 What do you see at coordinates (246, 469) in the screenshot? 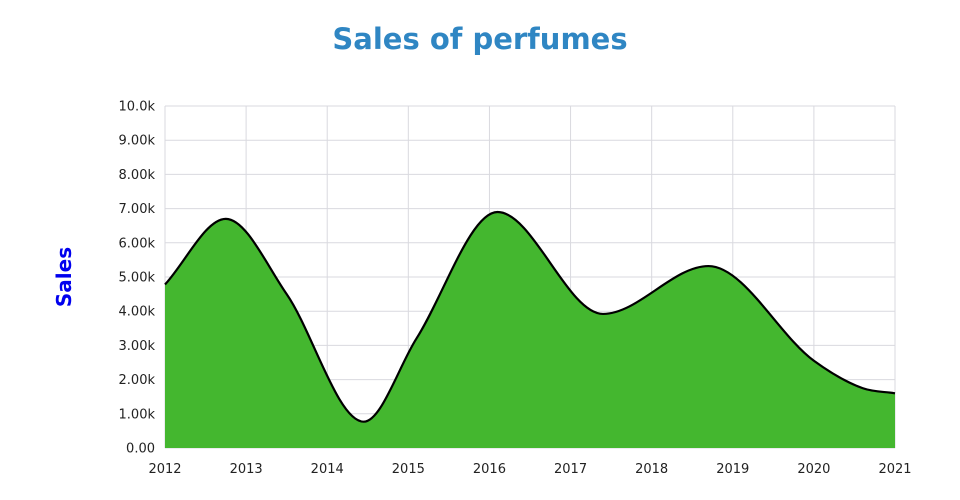
I see `x-tick-label: 2013` at bounding box center [246, 469].